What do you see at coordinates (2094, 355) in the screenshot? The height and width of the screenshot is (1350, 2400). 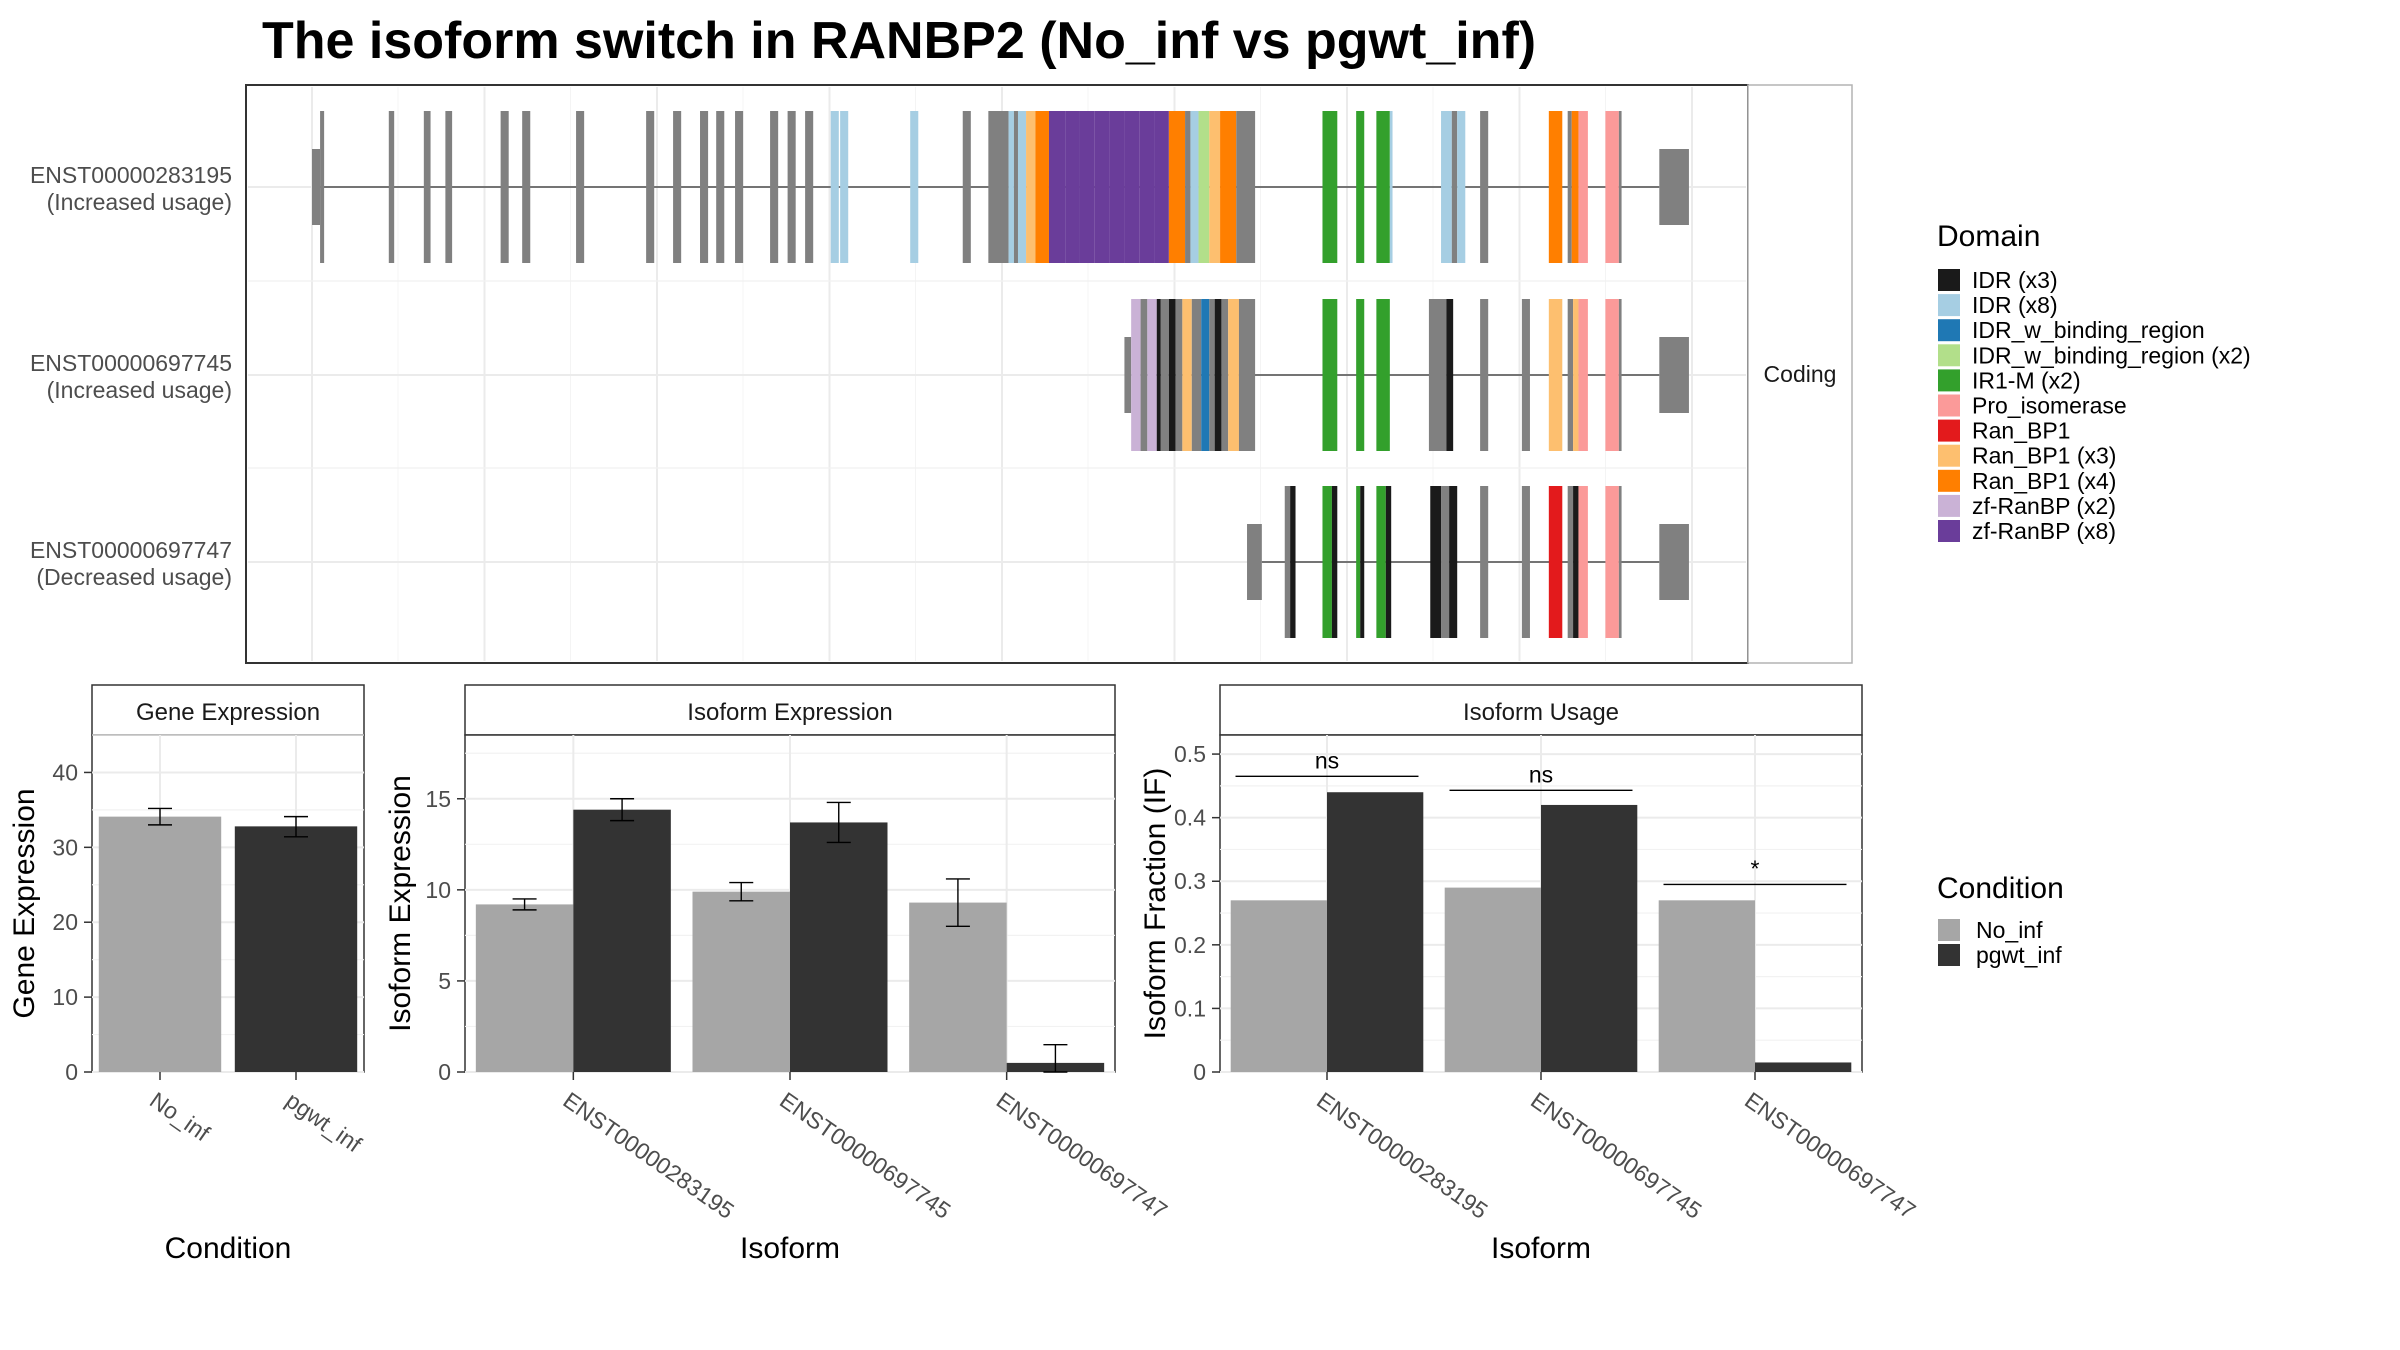 I see `domain-legend-item: IDR_w_binding_region (x2)` at bounding box center [2094, 355].